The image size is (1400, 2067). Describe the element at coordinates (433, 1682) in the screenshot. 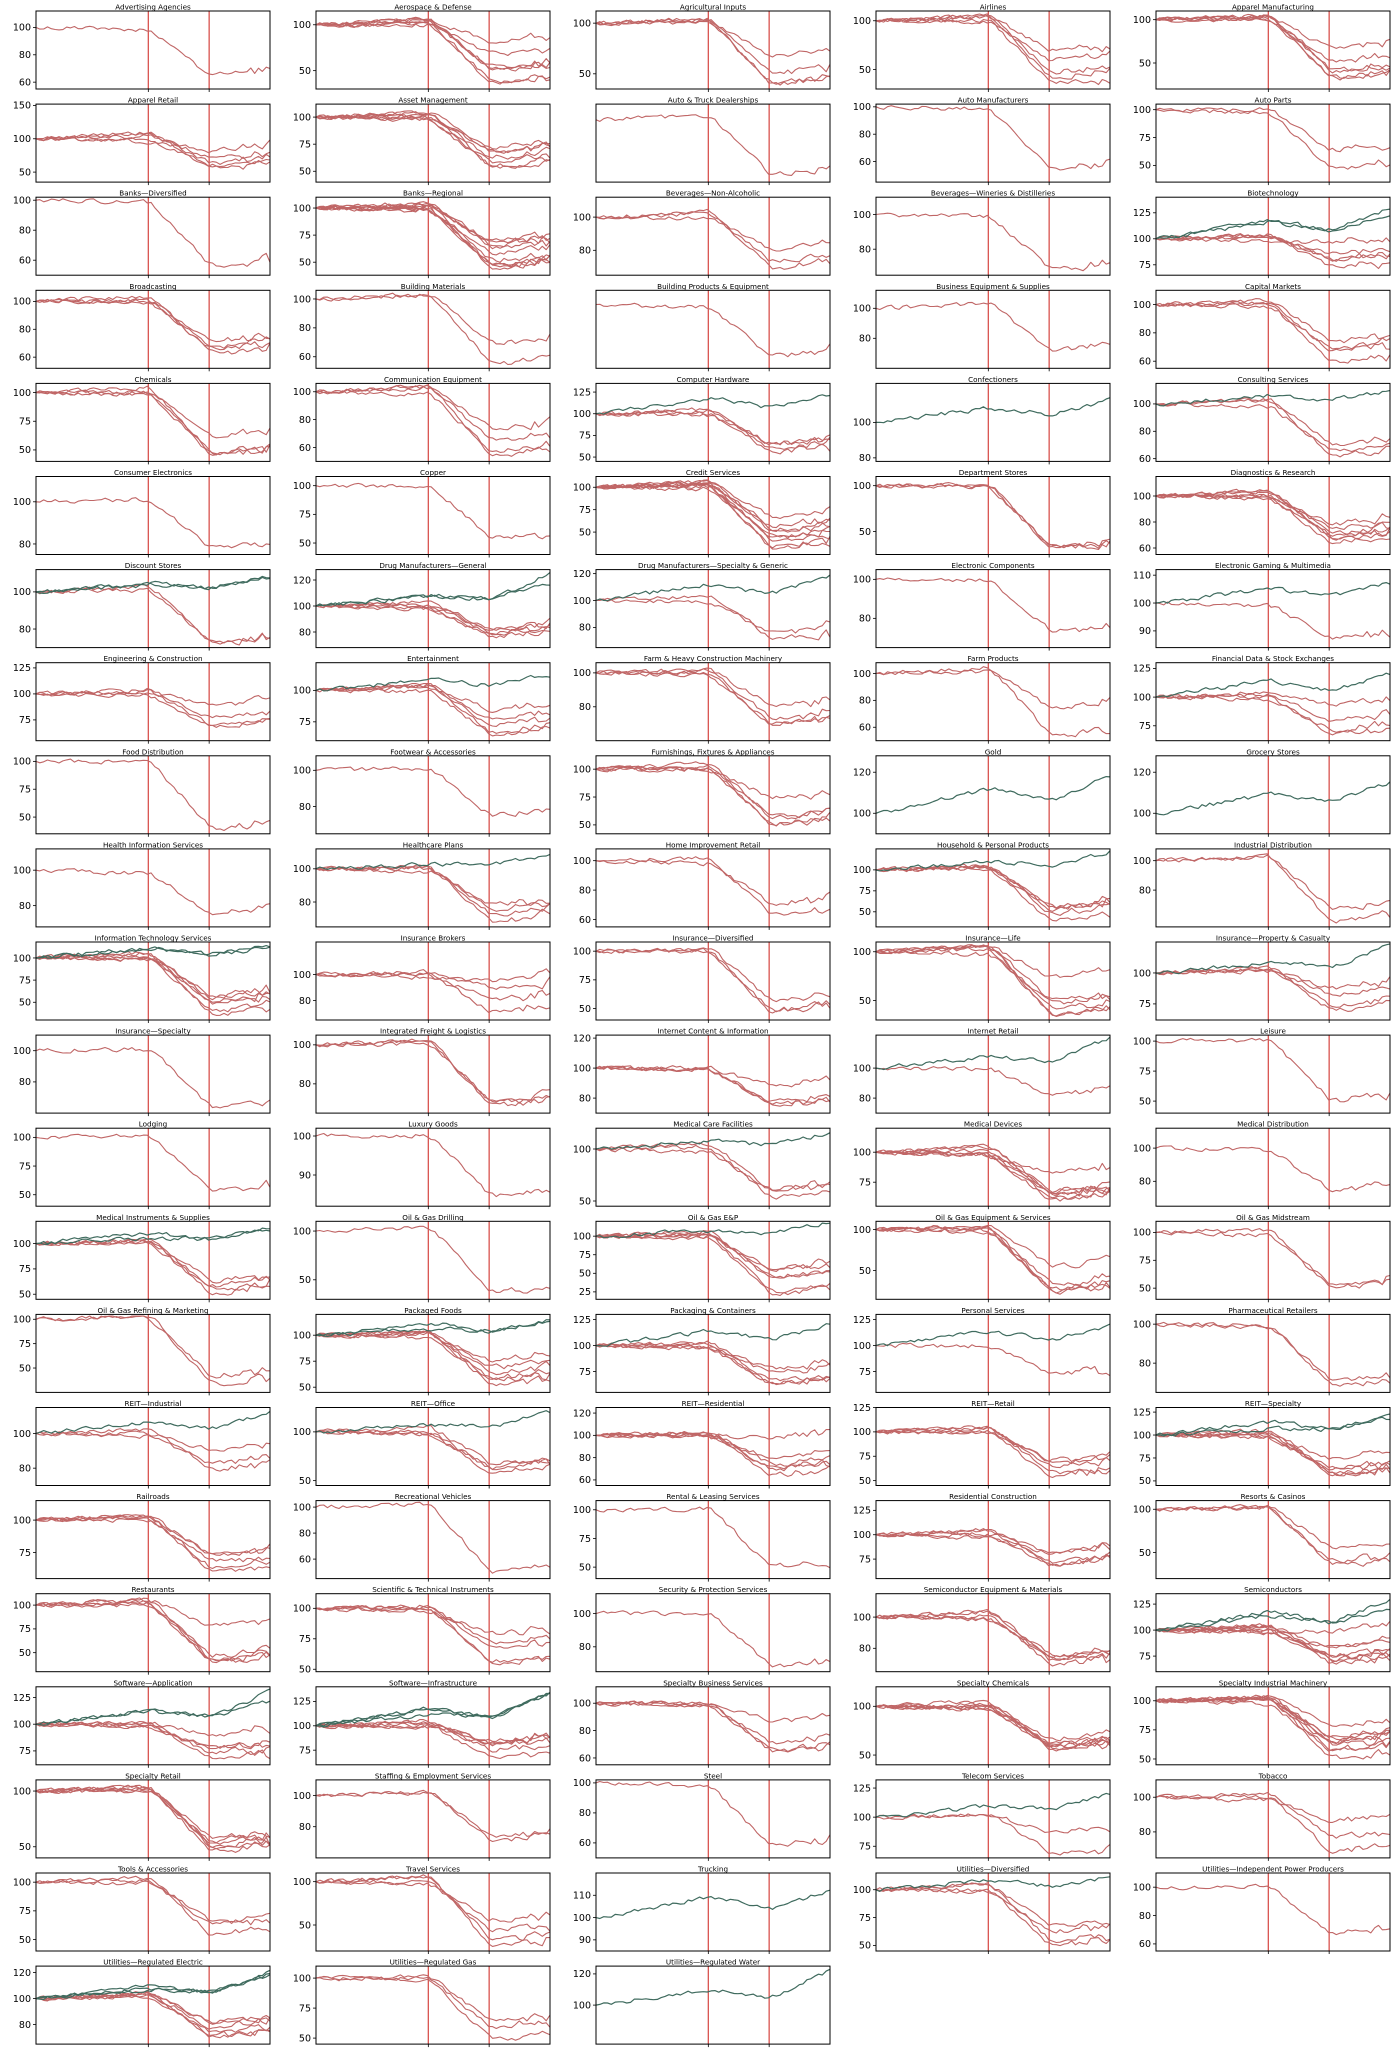

I see `panel-title: Software—Infrastructure` at that location.